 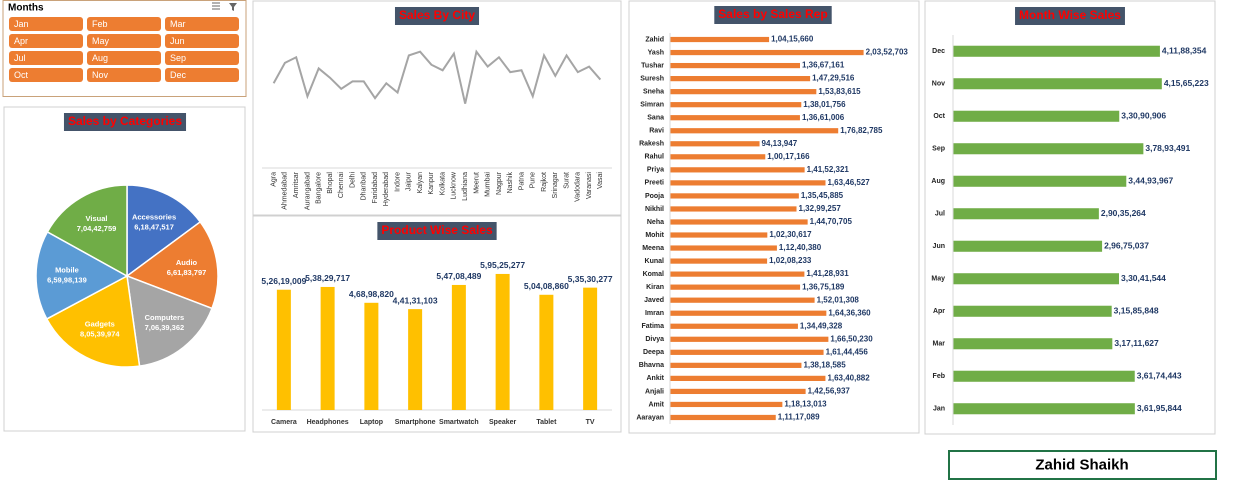 I want to click on data-label: 2,03,52,703, so click(x=887, y=52).